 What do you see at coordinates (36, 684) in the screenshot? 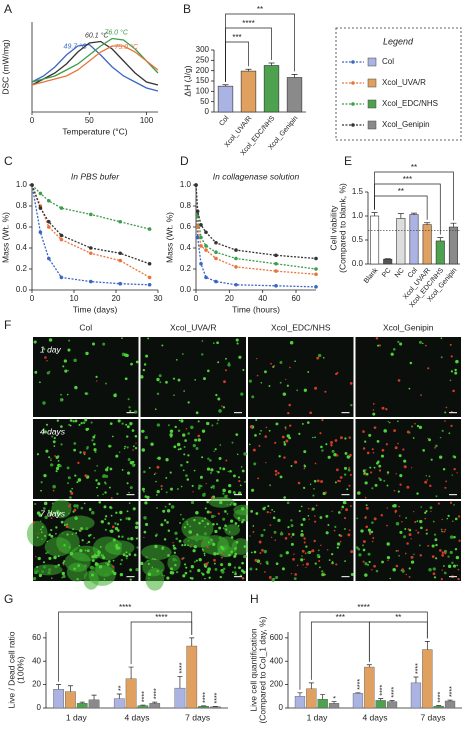
I see `y-tick-label: 20` at bounding box center [36, 684].